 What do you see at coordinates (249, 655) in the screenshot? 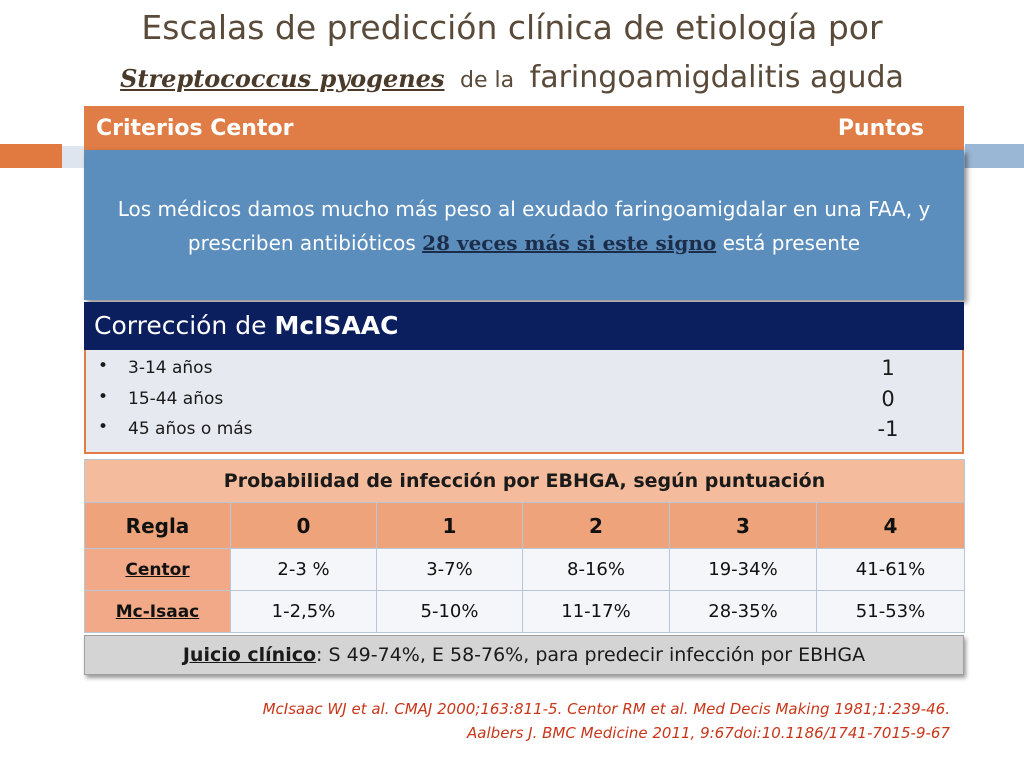
I see `clinical-judgment-label: Juicio clínico` at bounding box center [249, 655].